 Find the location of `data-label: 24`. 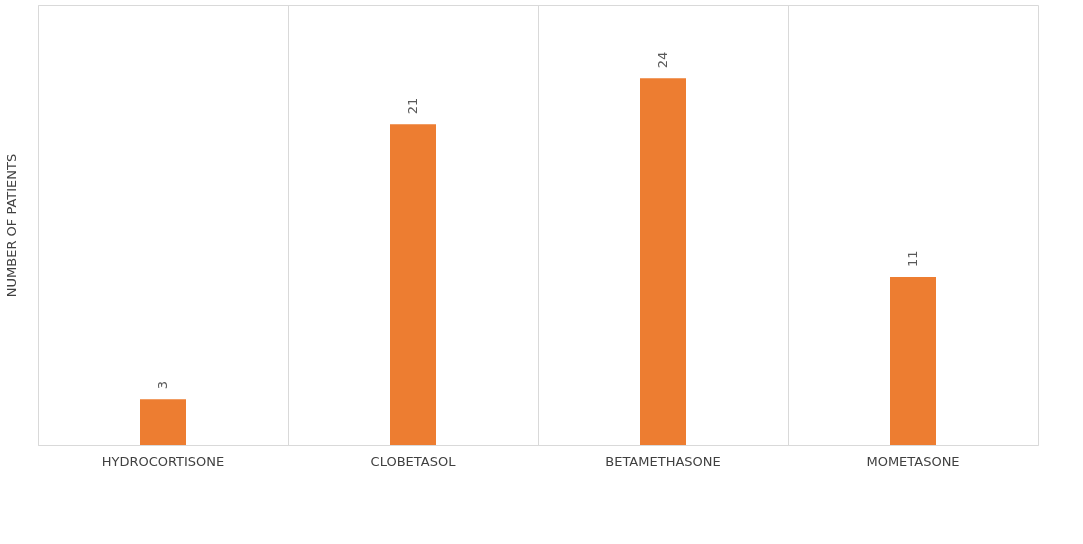

data-label: 24 is located at coordinates (662, 60).